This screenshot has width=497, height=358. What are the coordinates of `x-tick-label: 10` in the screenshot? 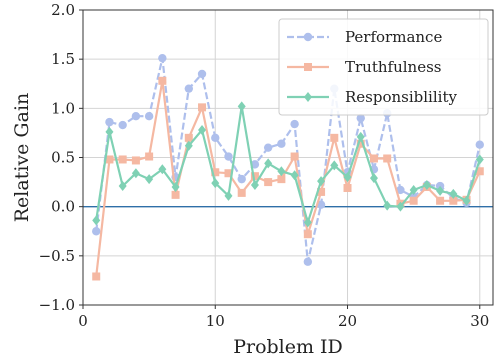 It's located at (215, 321).